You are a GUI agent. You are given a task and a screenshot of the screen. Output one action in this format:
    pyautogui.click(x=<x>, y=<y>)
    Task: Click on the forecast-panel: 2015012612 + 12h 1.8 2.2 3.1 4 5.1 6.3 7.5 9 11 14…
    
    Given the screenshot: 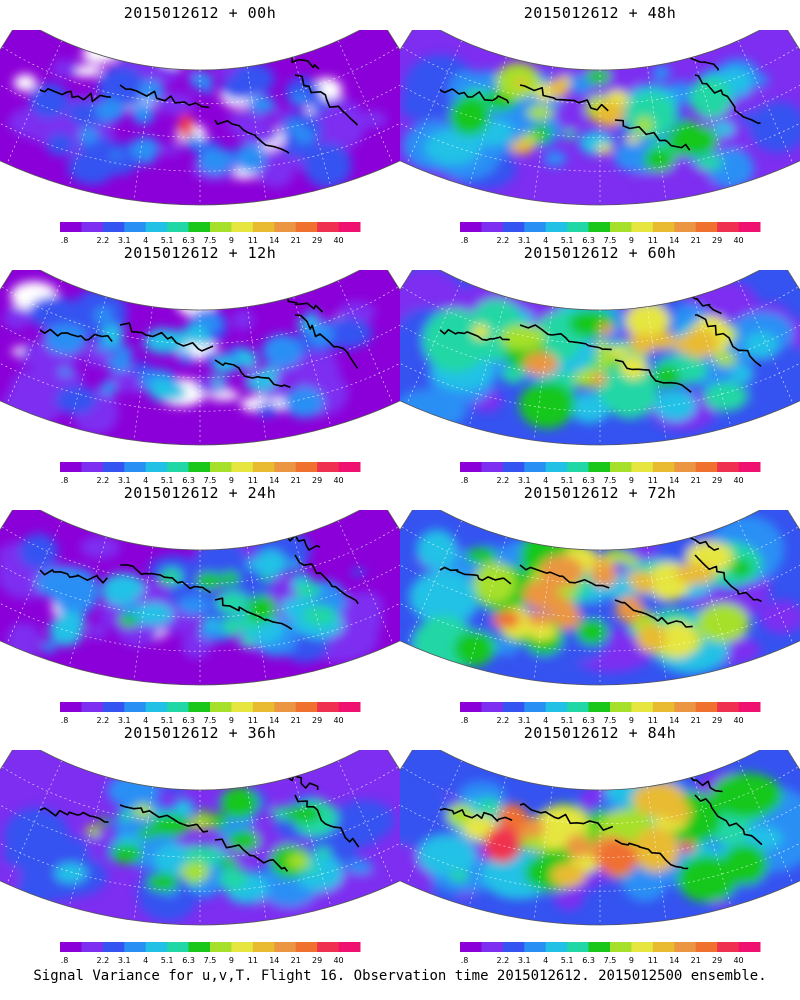 What is the action you would take?
    pyautogui.click(x=200, y=363)
    